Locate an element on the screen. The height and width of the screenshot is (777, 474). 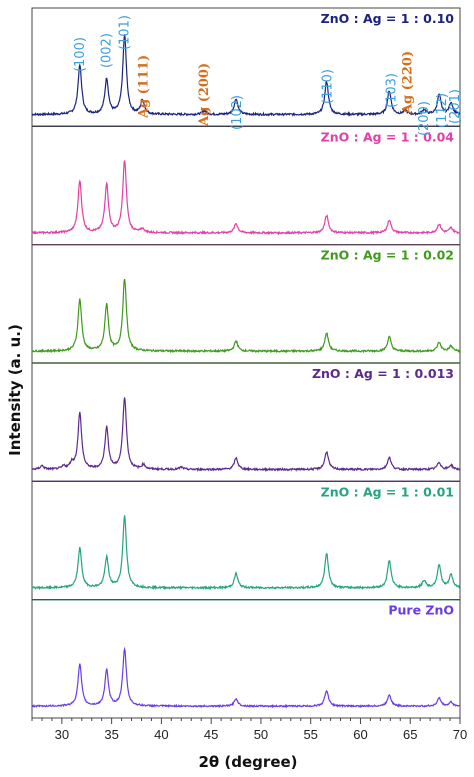
series-label: ZnO : Ag = 1 : 0.02 is located at coordinates (387, 255).